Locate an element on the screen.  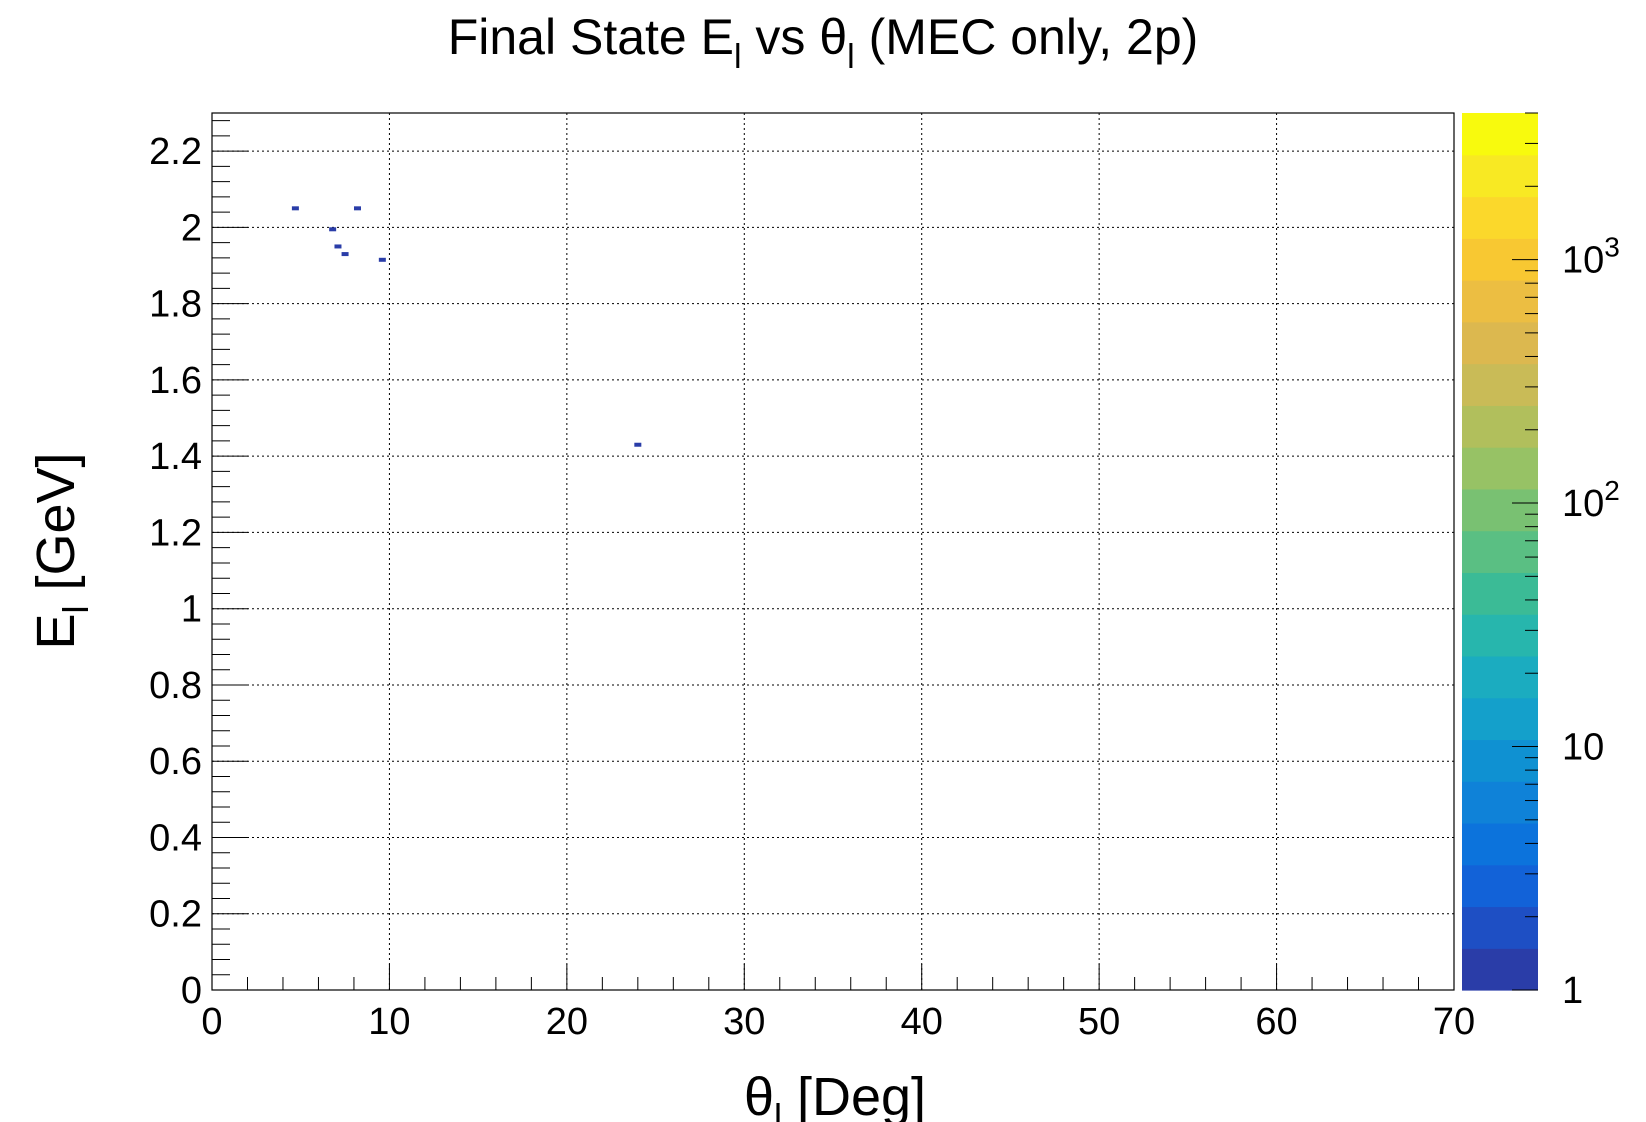
x-tick-label: 0 is located at coordinates (211, 1022).